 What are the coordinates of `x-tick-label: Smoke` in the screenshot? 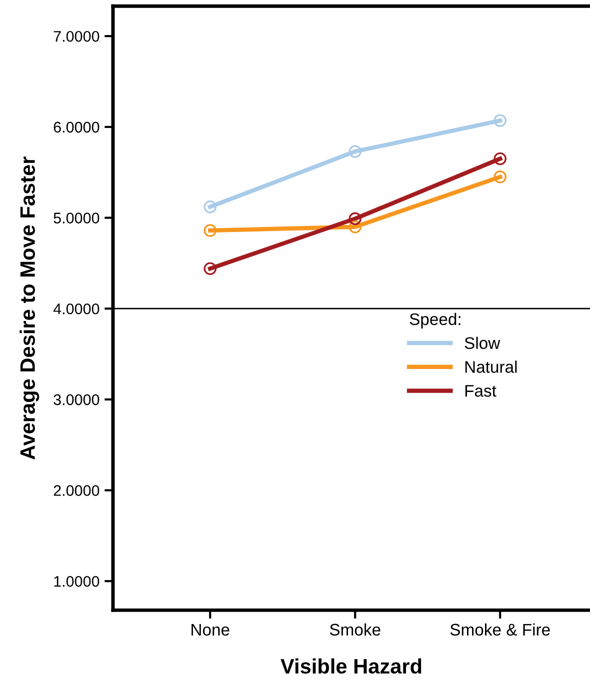 It's located at (355, 629).